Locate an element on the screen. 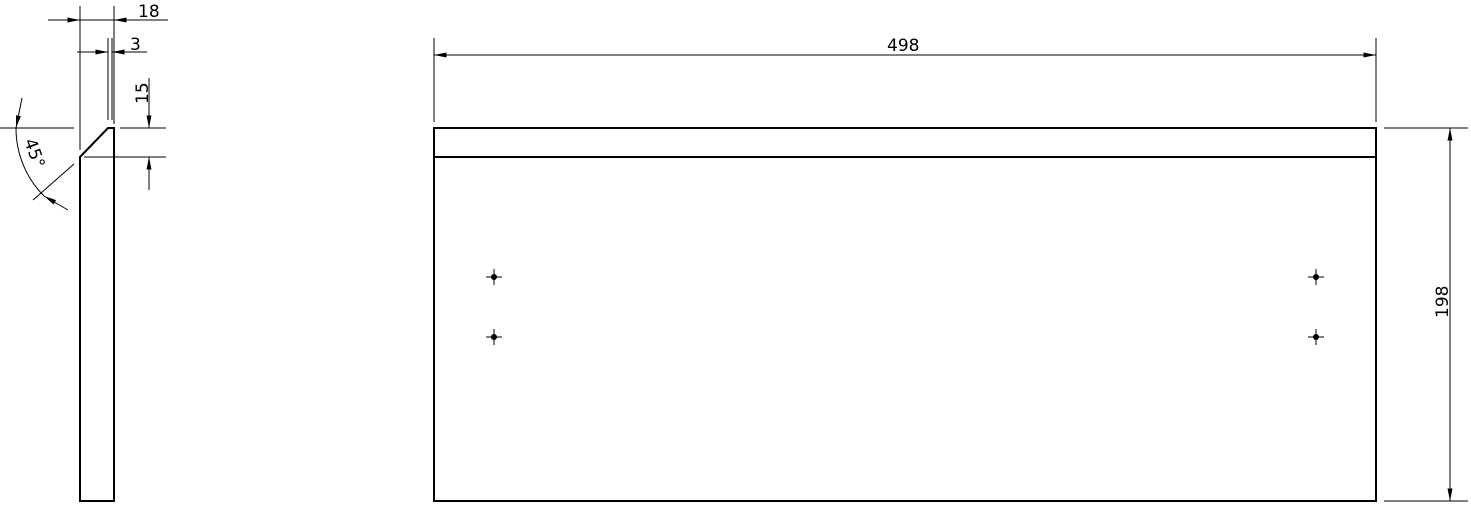 This screenshot has height=510, width=1471. dim-198-label: 198 is located at coordinates (1443, 302).